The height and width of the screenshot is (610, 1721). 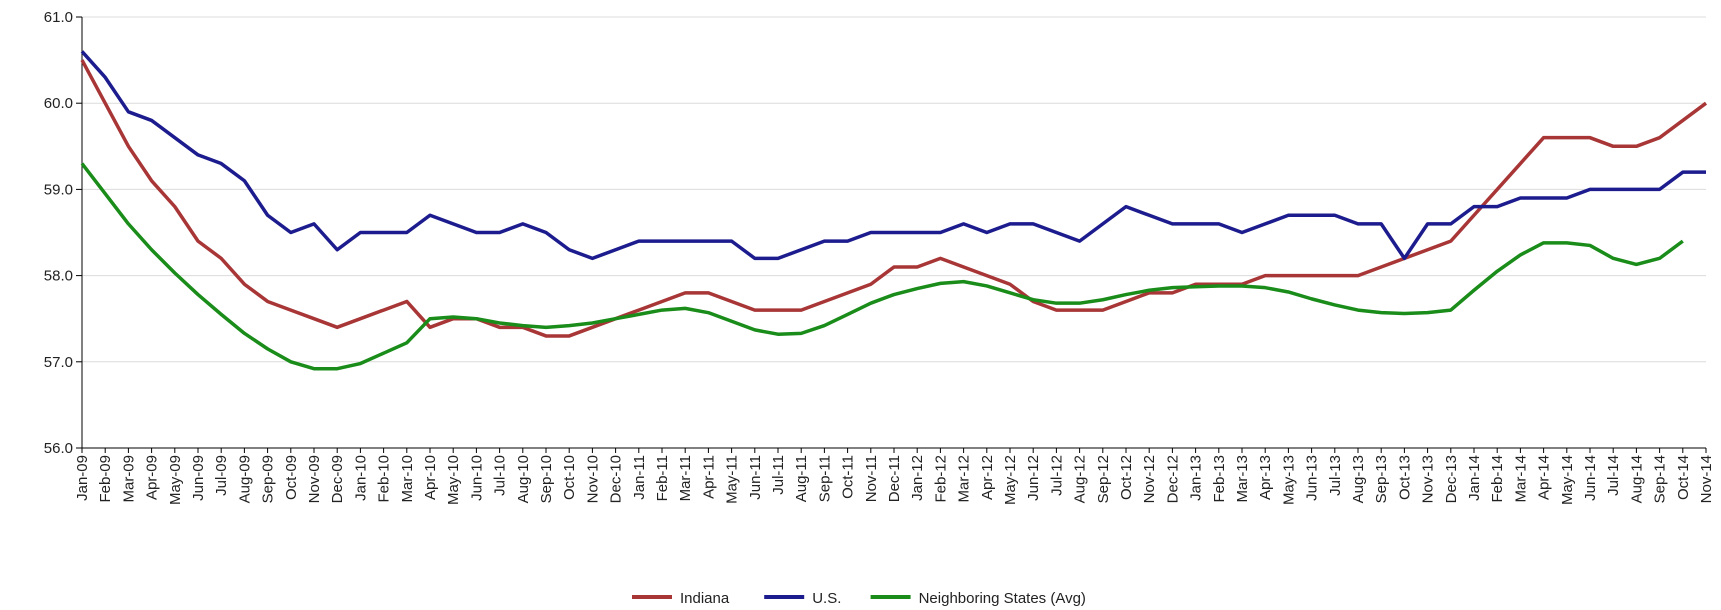 What do you see at coordinates (58, 448) in the screenshot?
I see `y-tick-label: 56.0` at bounding box center [58, 448].